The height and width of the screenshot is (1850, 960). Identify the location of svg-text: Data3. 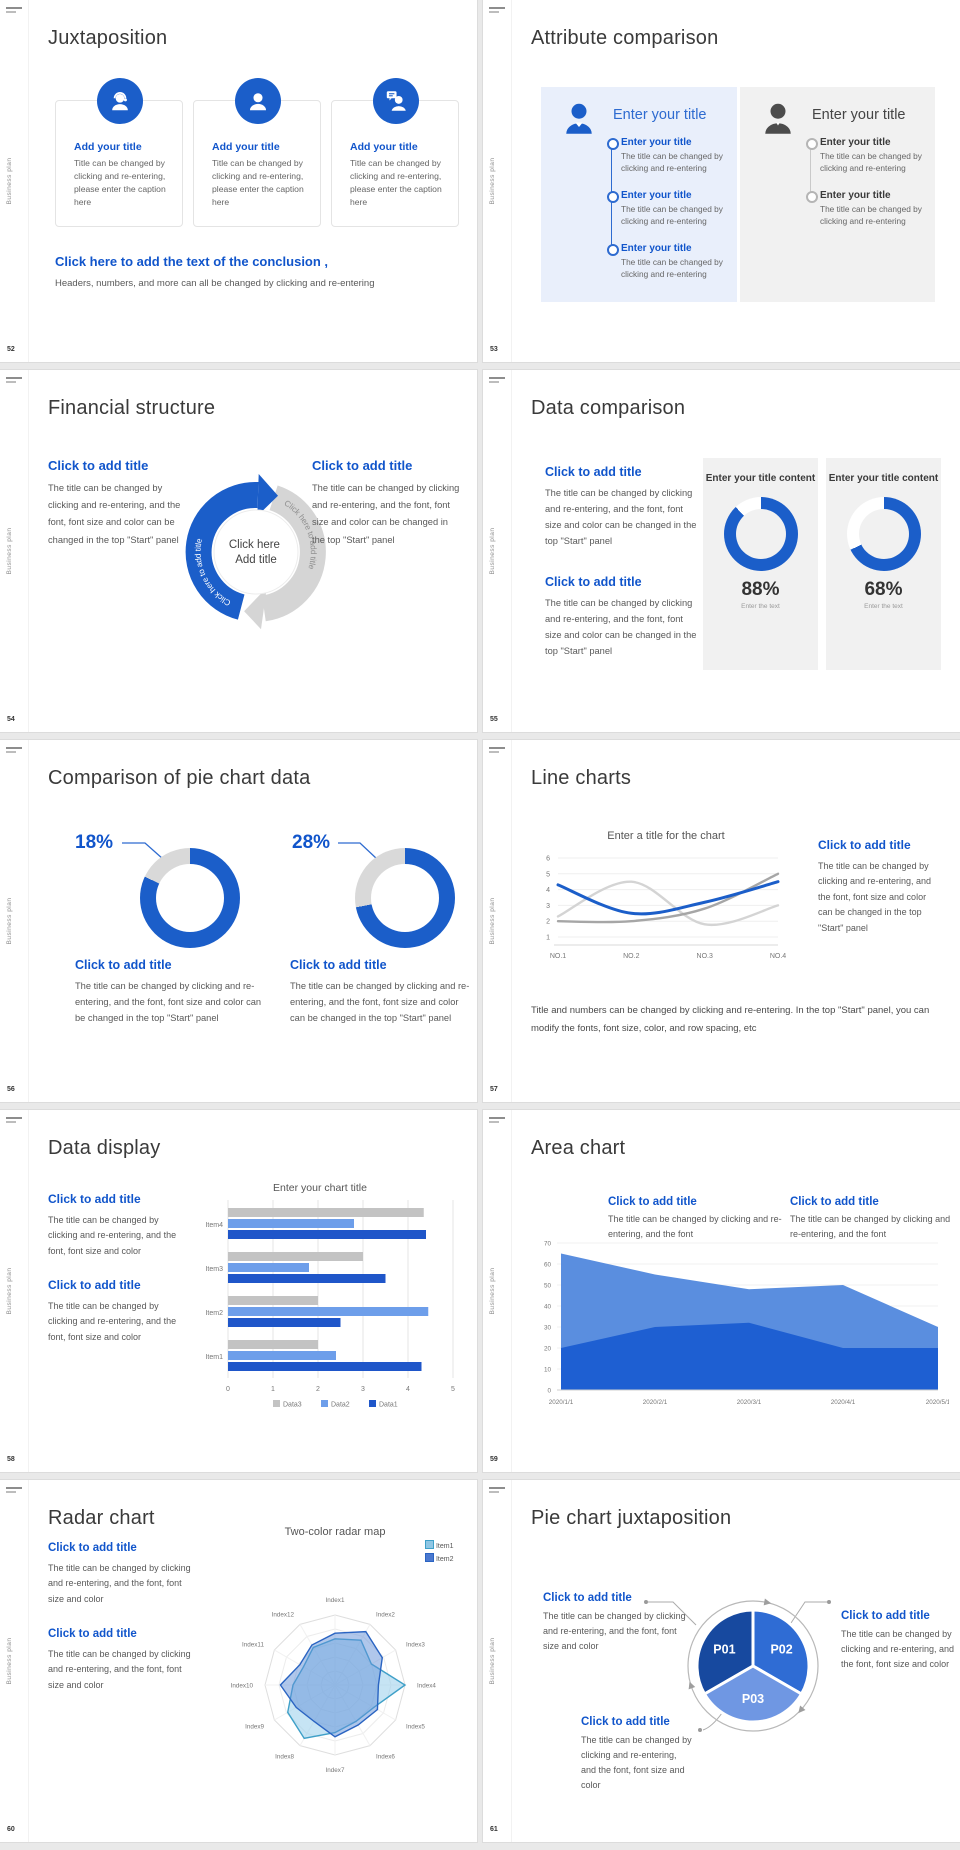
(292, 1405).